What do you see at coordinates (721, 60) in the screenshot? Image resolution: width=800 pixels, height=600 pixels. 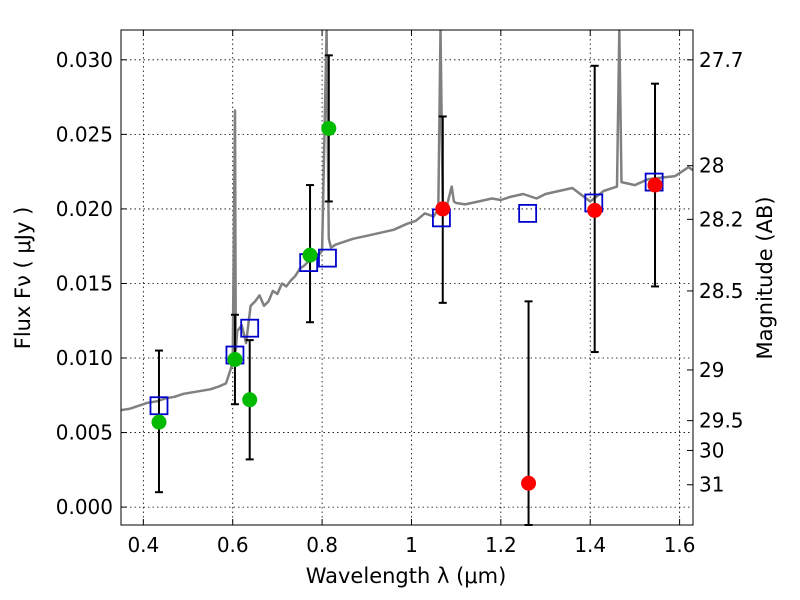 I see `y2-tick-label: 27.7` at bounding box center [721, 60].